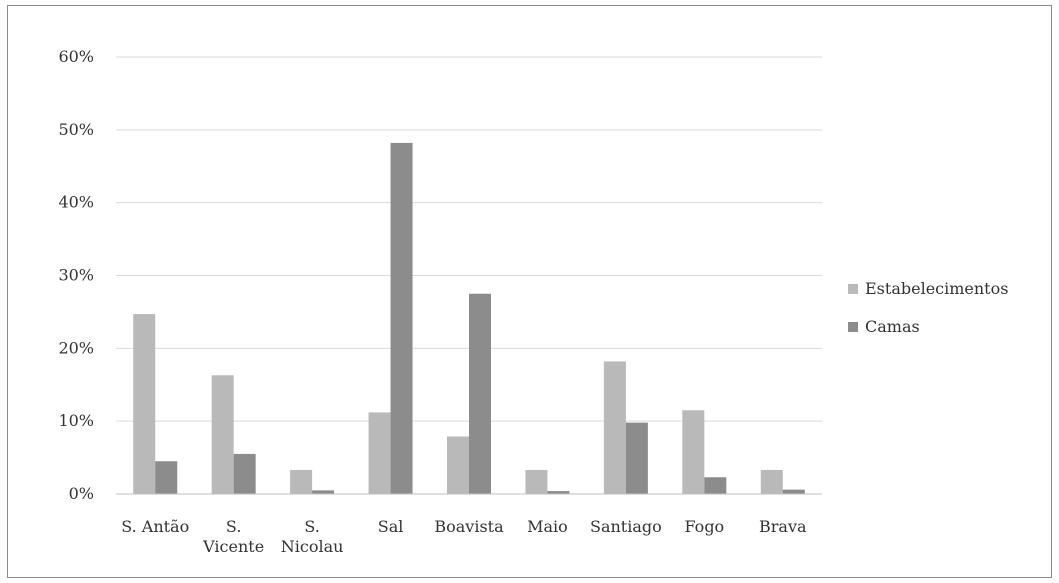 The width and height of the screenshot is (1059, 583). Describe the element at coordinates (76, 420) in the screenshot. I see `y-tick-label: 10%` at that location.